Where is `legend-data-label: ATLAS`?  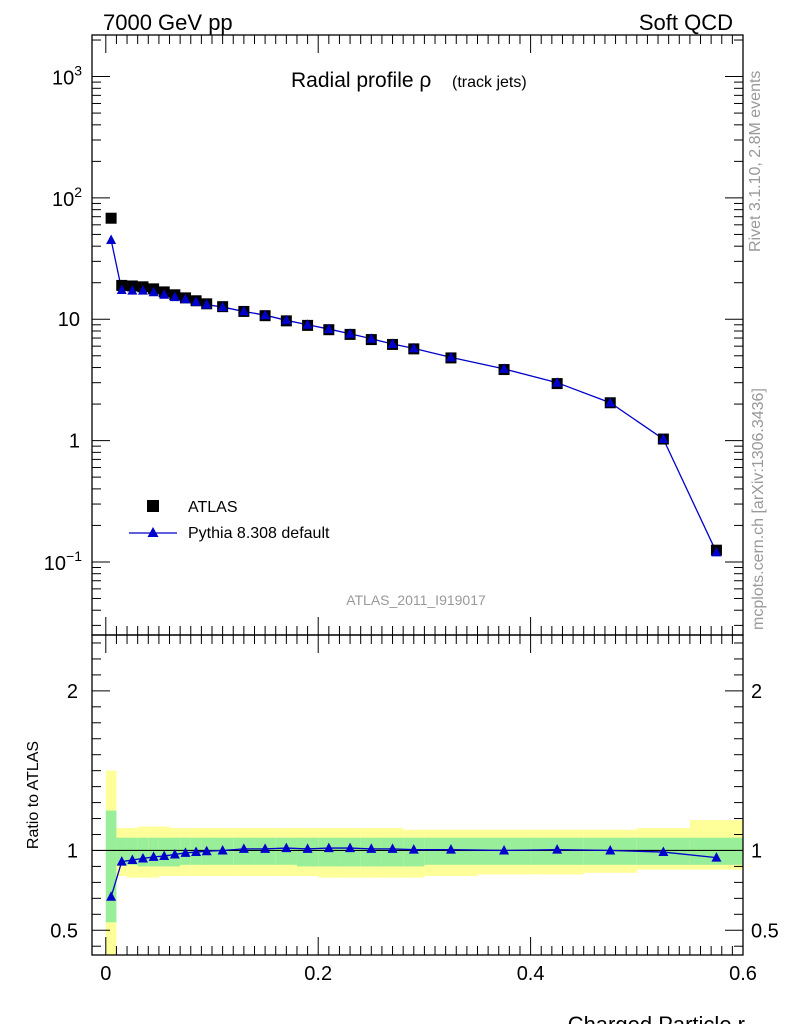
legend-data-label: ATLAS is located at coordinates (213, 507).